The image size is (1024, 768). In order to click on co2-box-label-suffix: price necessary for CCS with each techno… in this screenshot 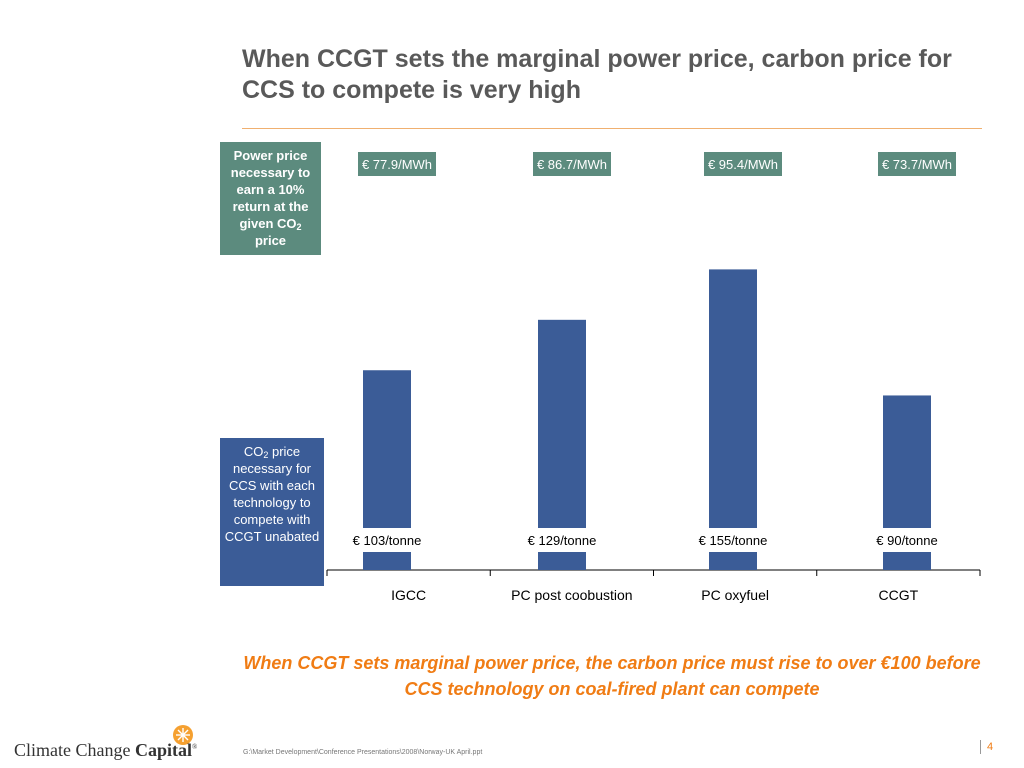, I will do `click(272, 494)`.